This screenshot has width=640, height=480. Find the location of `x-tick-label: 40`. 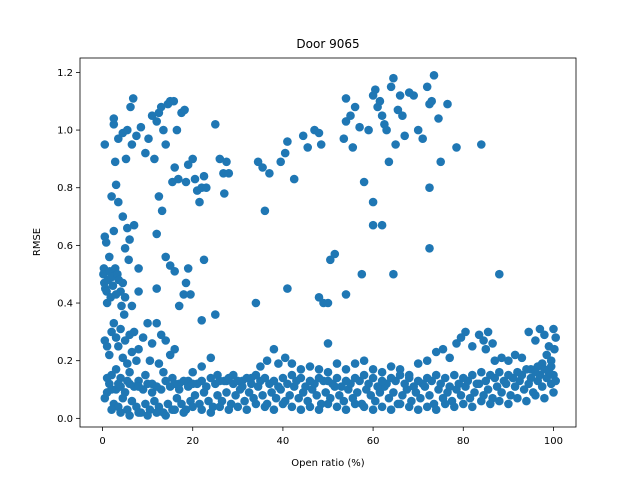

x-tick-label: 40 is located at coordinates (283, 441).